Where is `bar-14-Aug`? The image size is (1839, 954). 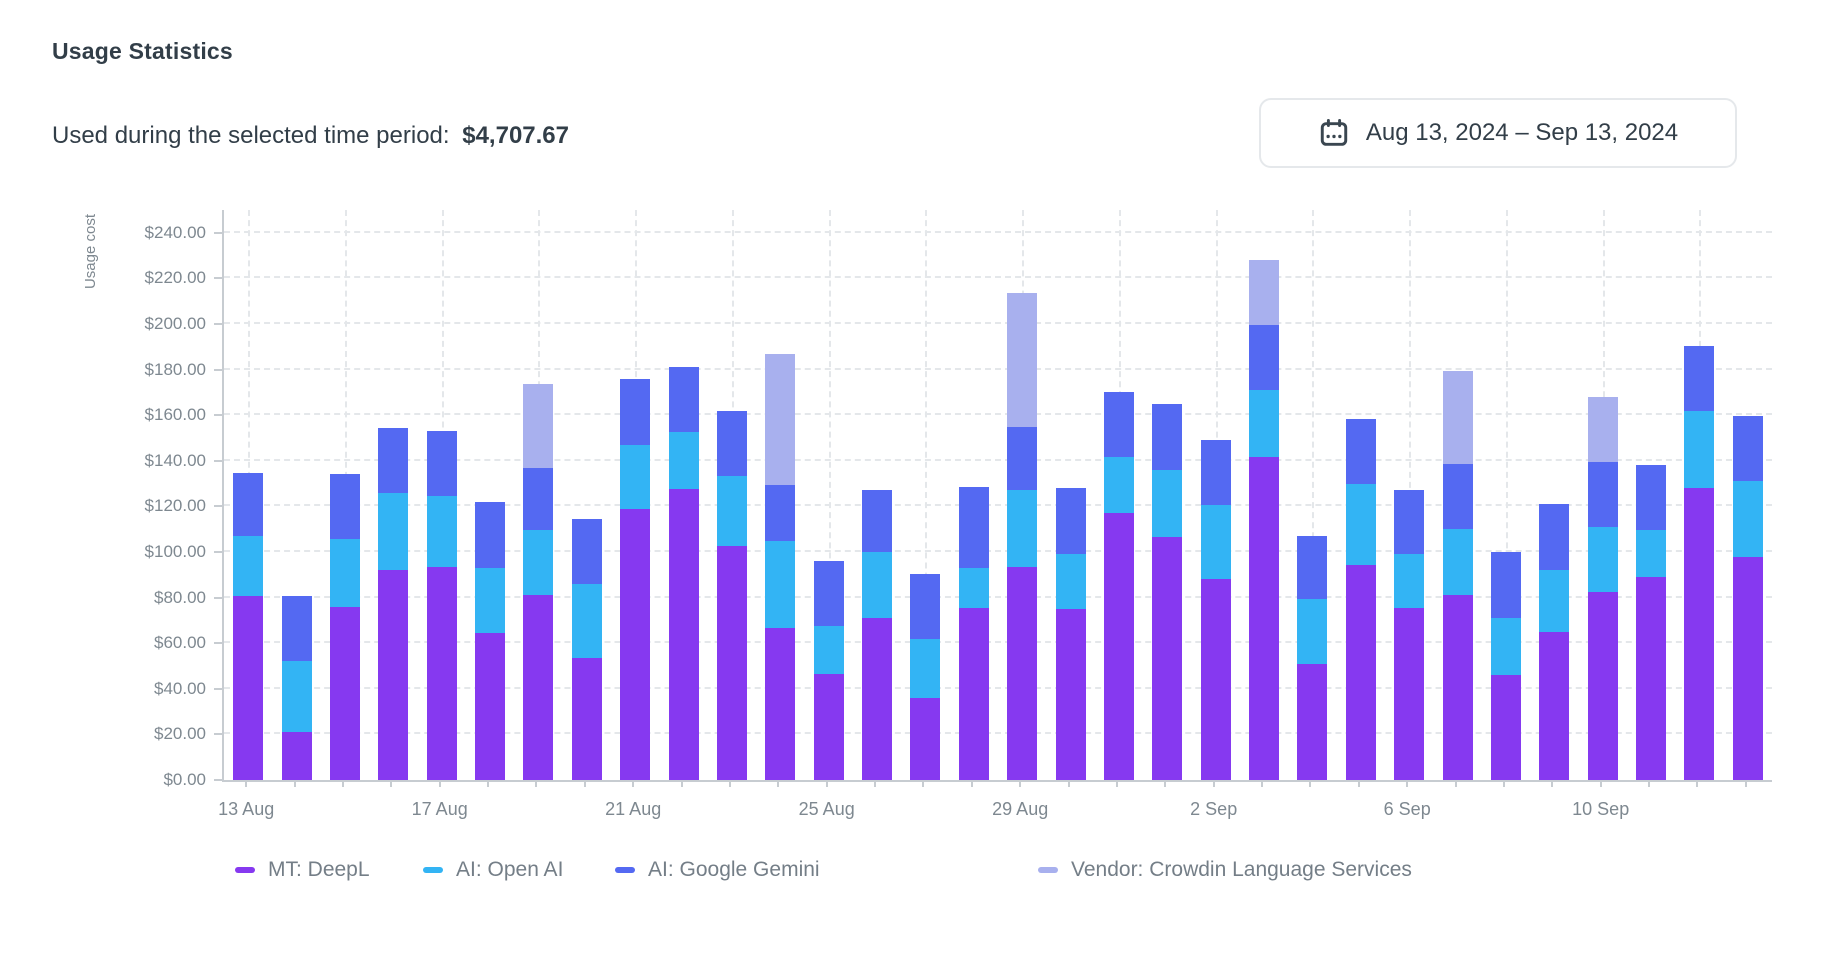 bar-14-Aug is located at coordinates (296, 688).